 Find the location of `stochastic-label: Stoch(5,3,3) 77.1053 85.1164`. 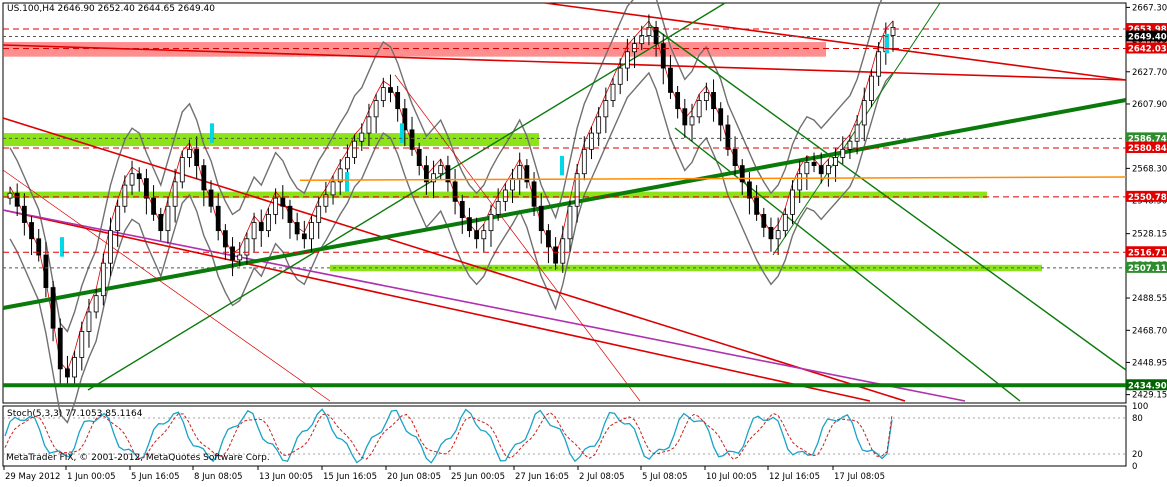

stochastic-label: Stoch(5,3,3) 77.1053 85.1164 is located at coordinates (75, 414).